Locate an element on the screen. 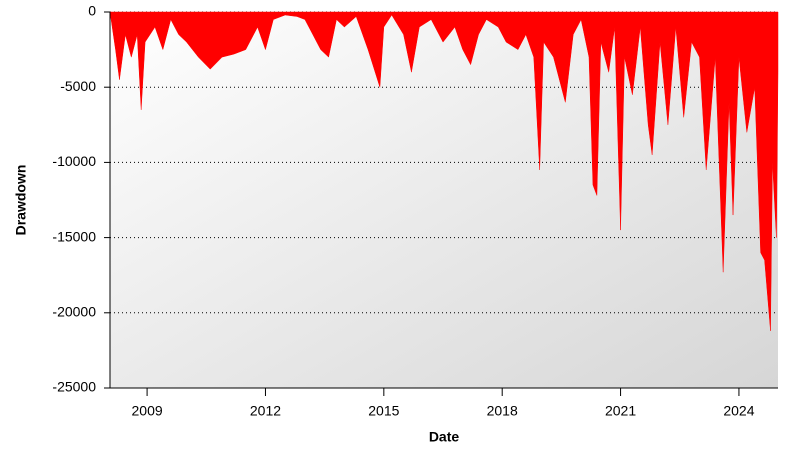  y-tick-label: -25000 is located at coordinates (74, 387).